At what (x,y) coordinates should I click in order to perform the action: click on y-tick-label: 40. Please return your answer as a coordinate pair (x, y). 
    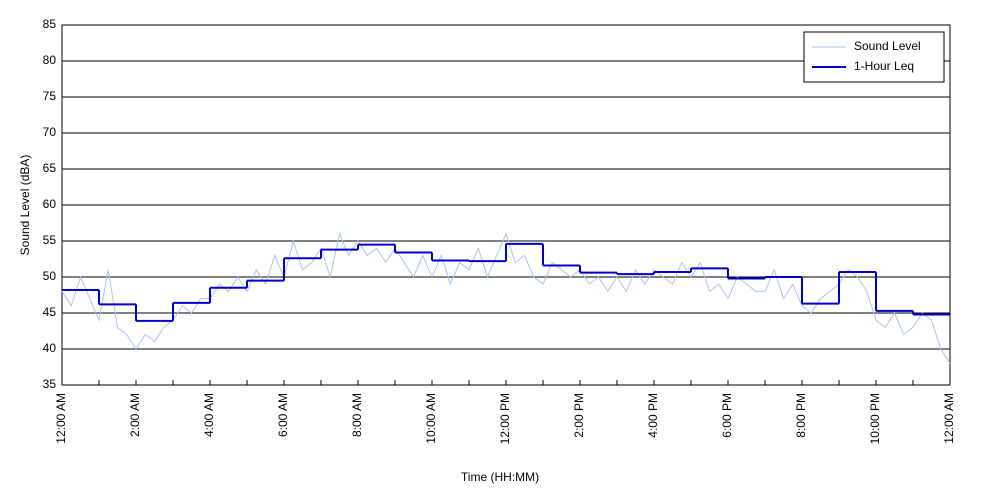
    Looking at the image, I should click on (50, 348).